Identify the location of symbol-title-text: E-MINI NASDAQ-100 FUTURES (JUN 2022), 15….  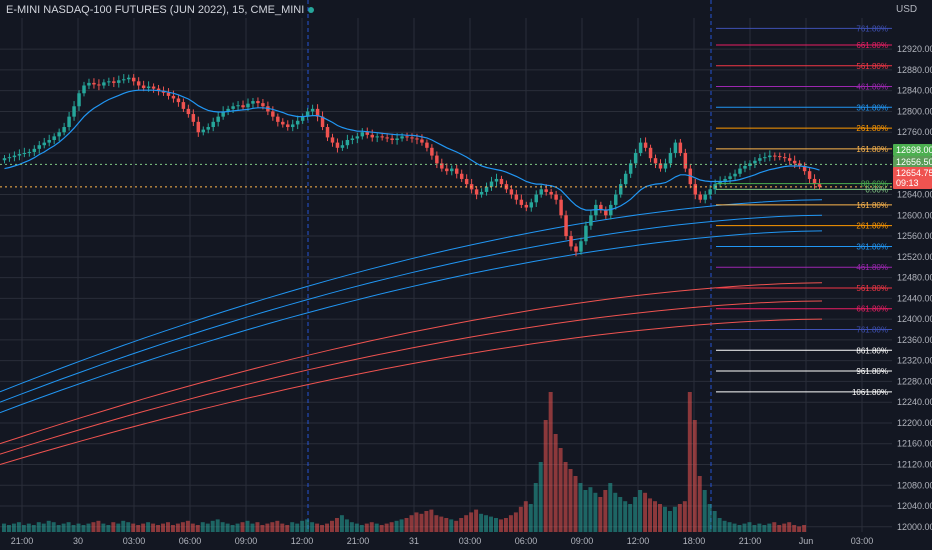
(155, 10).